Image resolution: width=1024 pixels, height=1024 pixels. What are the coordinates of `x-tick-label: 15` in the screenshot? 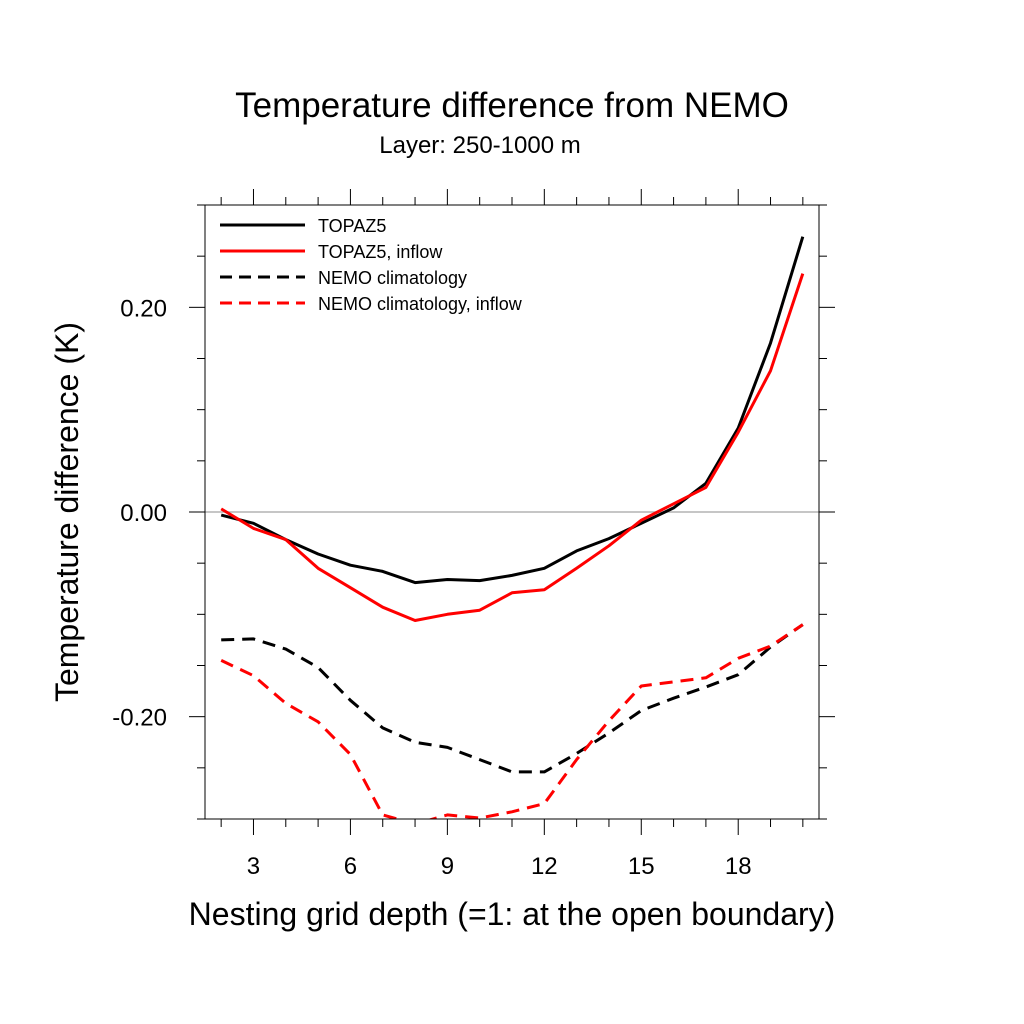 It's located at (641, 866).